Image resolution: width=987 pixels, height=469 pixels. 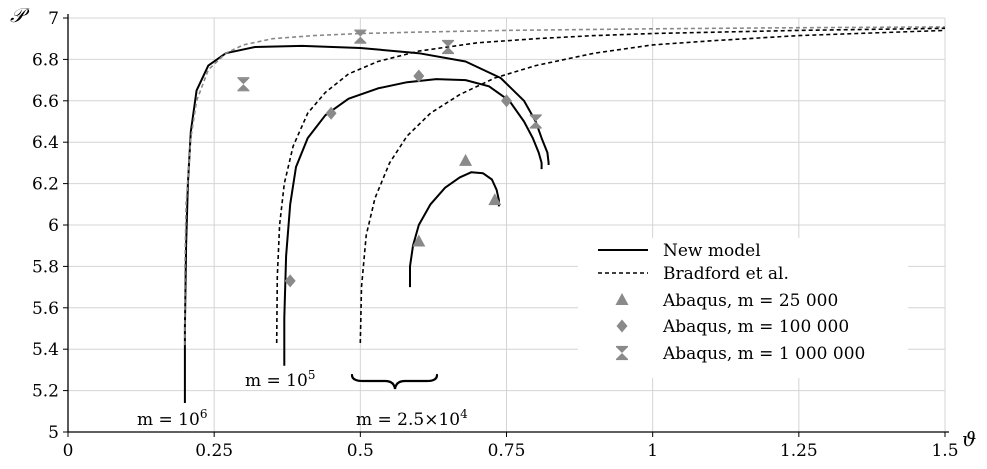 What do you see at coordinates (750, 301) in the screenshot?
I see `legend-label: Abaqus, m = 25 000` at bounding box center [750, 301].